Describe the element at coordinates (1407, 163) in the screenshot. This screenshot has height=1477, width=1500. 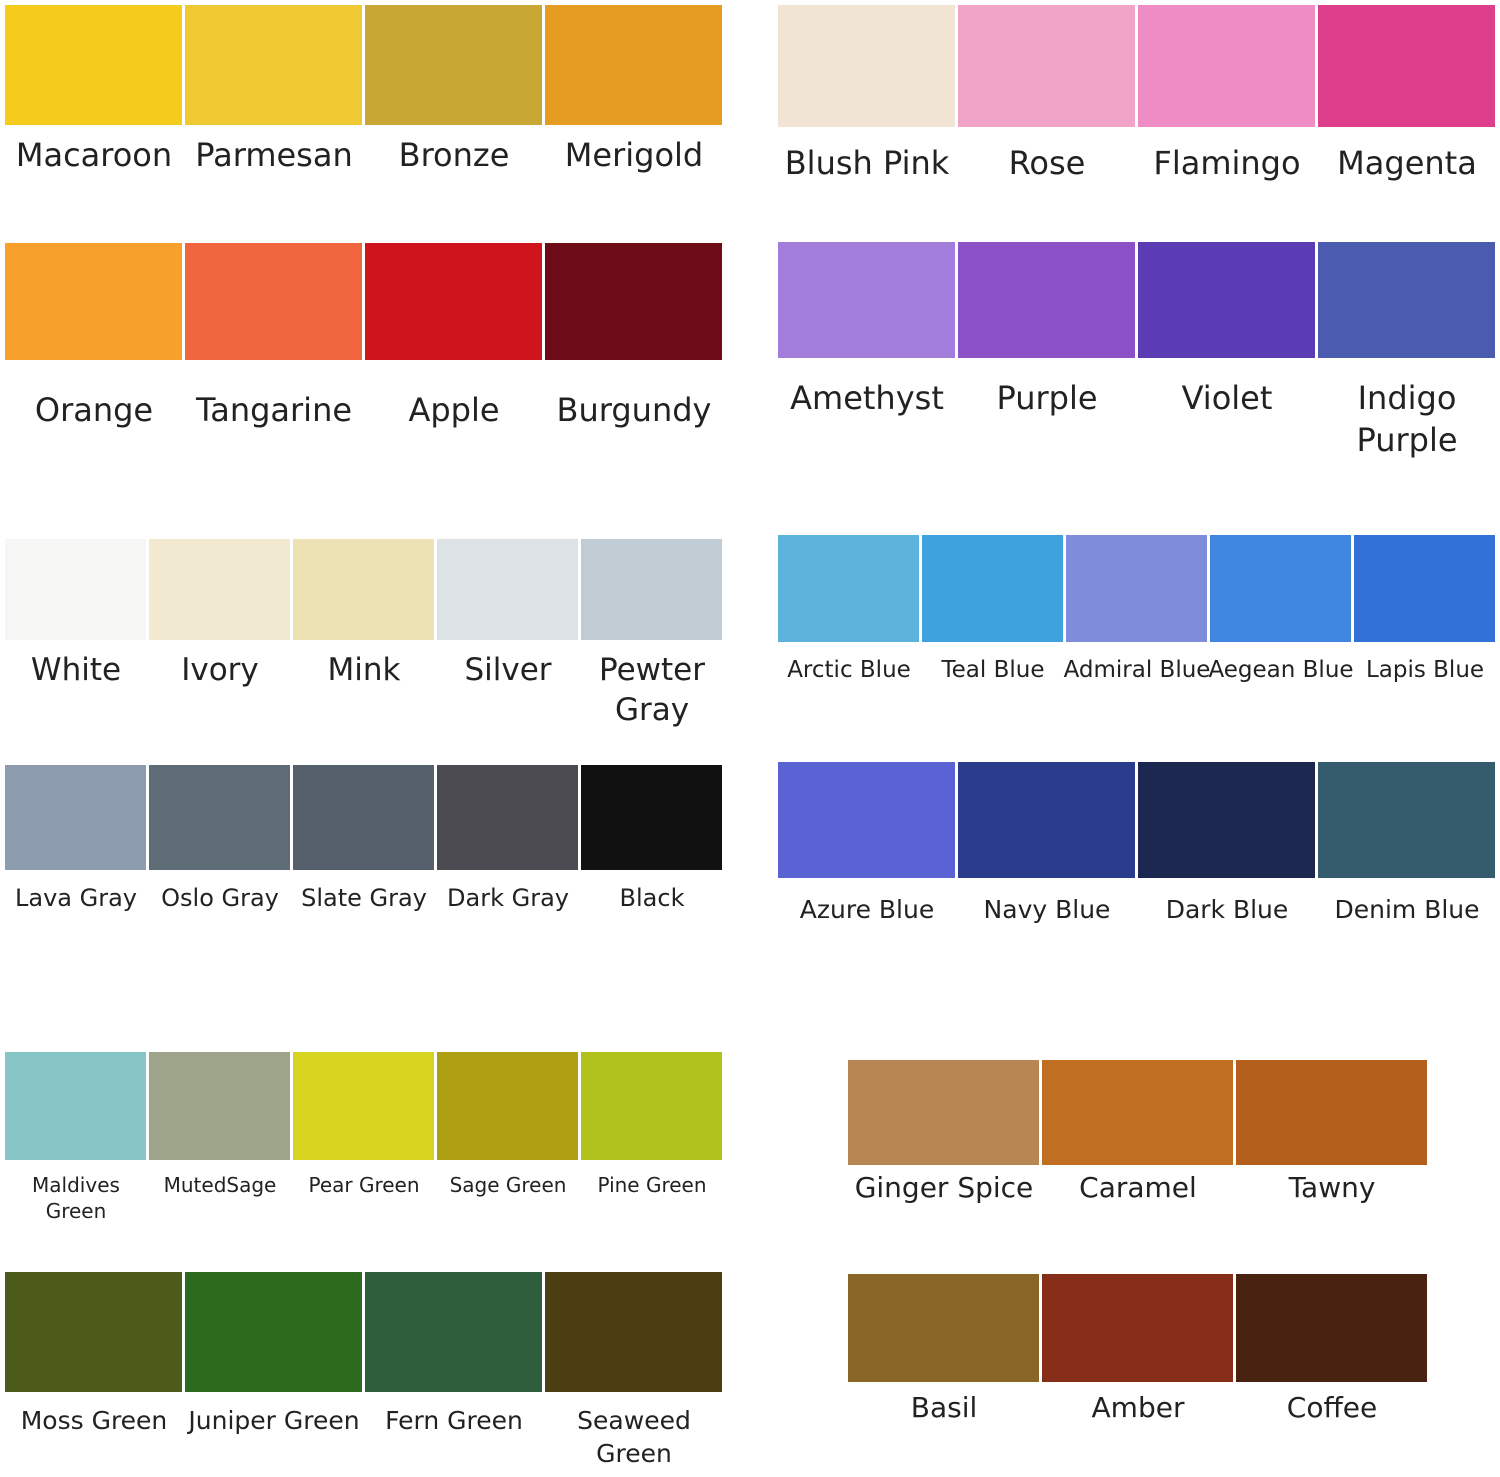
I see `swatch-label: Magenta` at that location.